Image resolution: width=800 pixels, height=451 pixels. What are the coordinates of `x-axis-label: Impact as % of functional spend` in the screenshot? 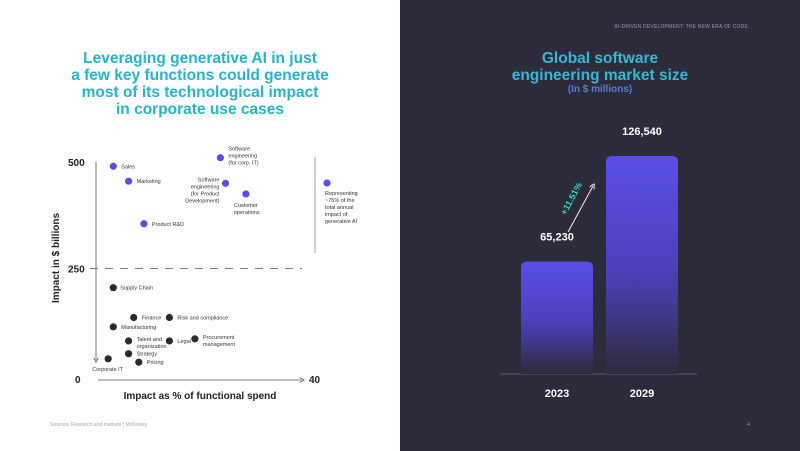 It's located at (200, 396).